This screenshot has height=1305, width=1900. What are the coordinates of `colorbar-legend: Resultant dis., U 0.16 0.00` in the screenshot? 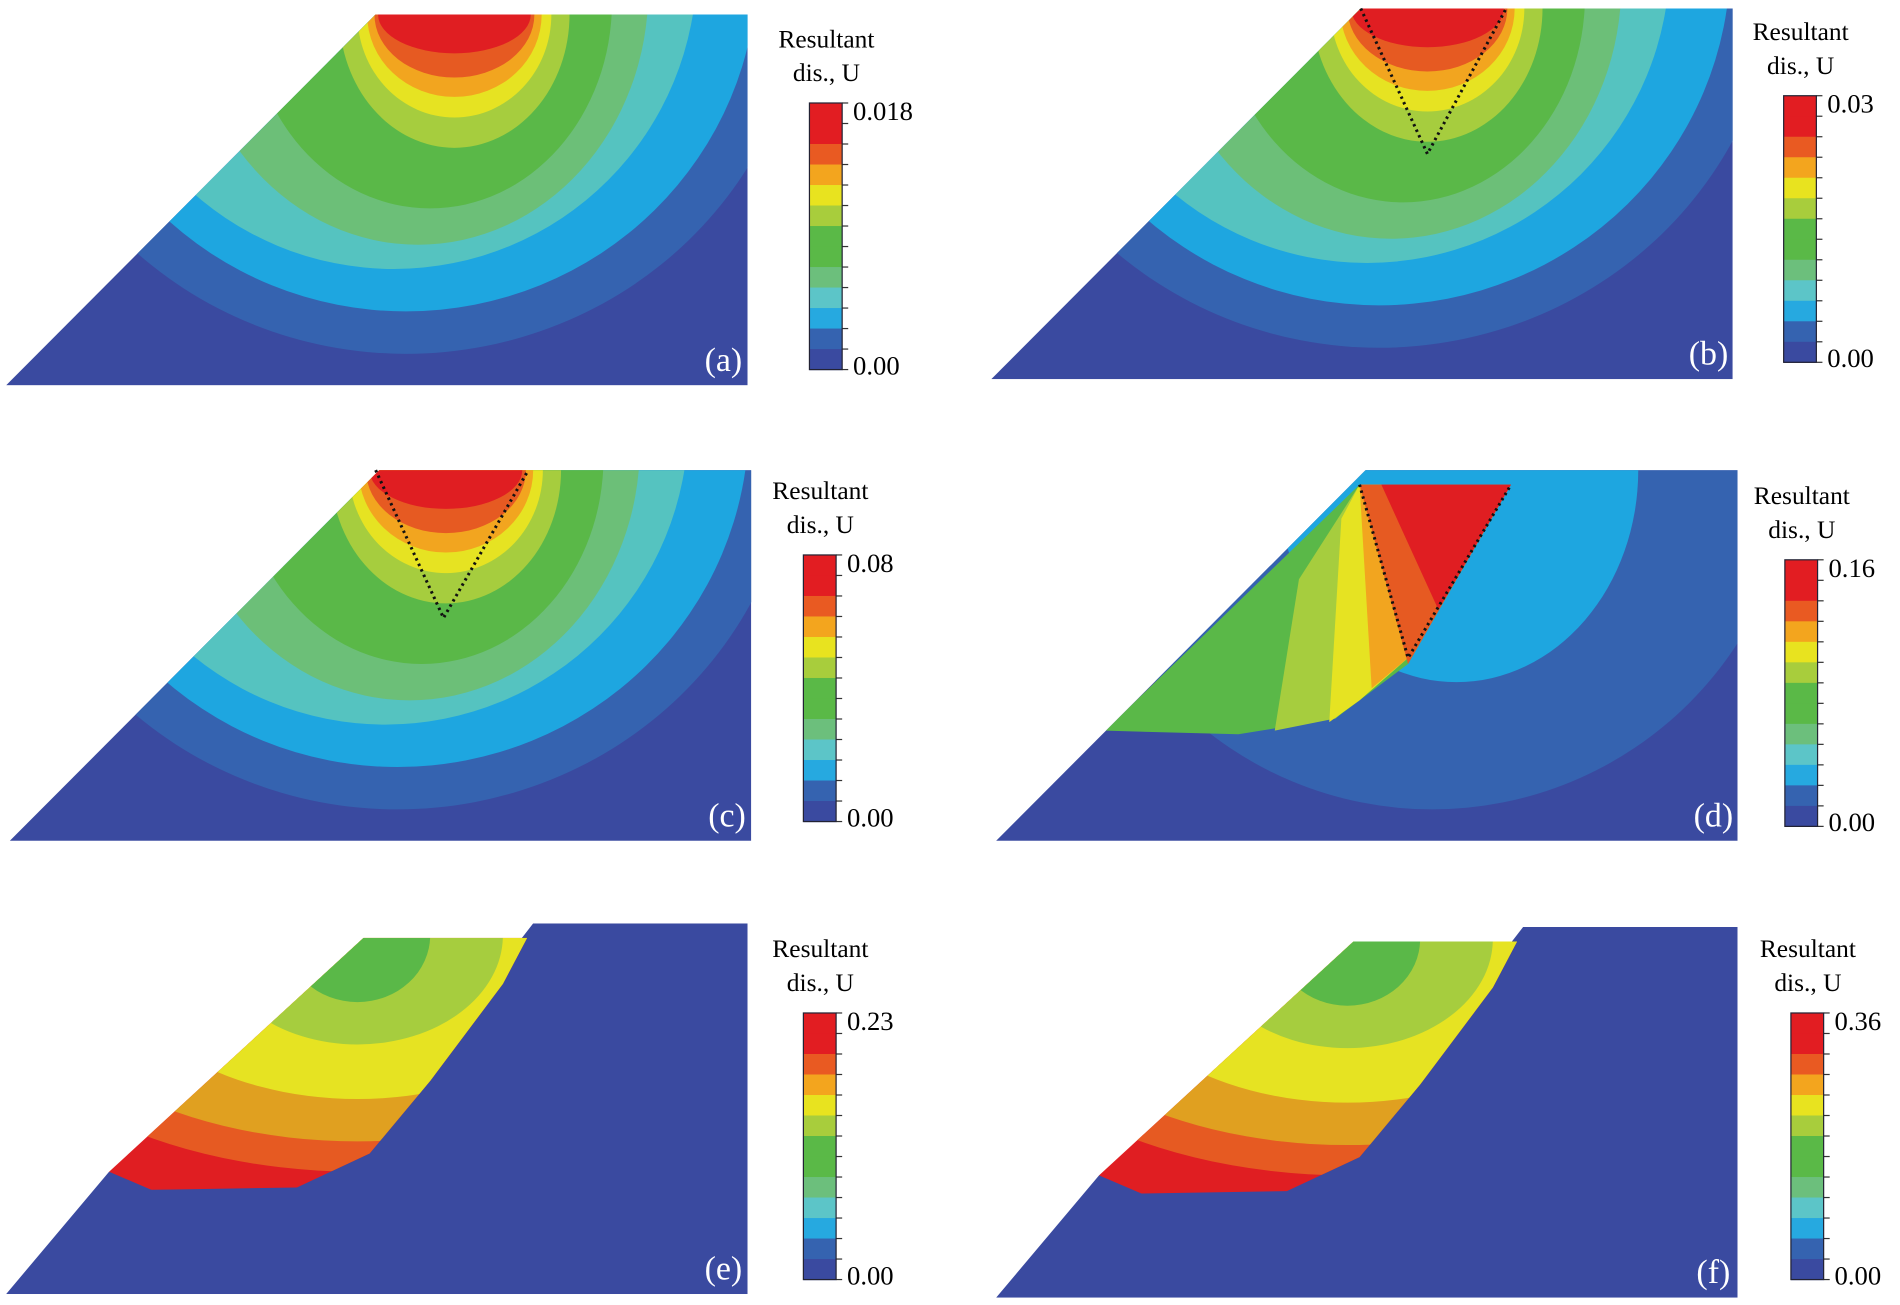 It's located at (1814, 659).